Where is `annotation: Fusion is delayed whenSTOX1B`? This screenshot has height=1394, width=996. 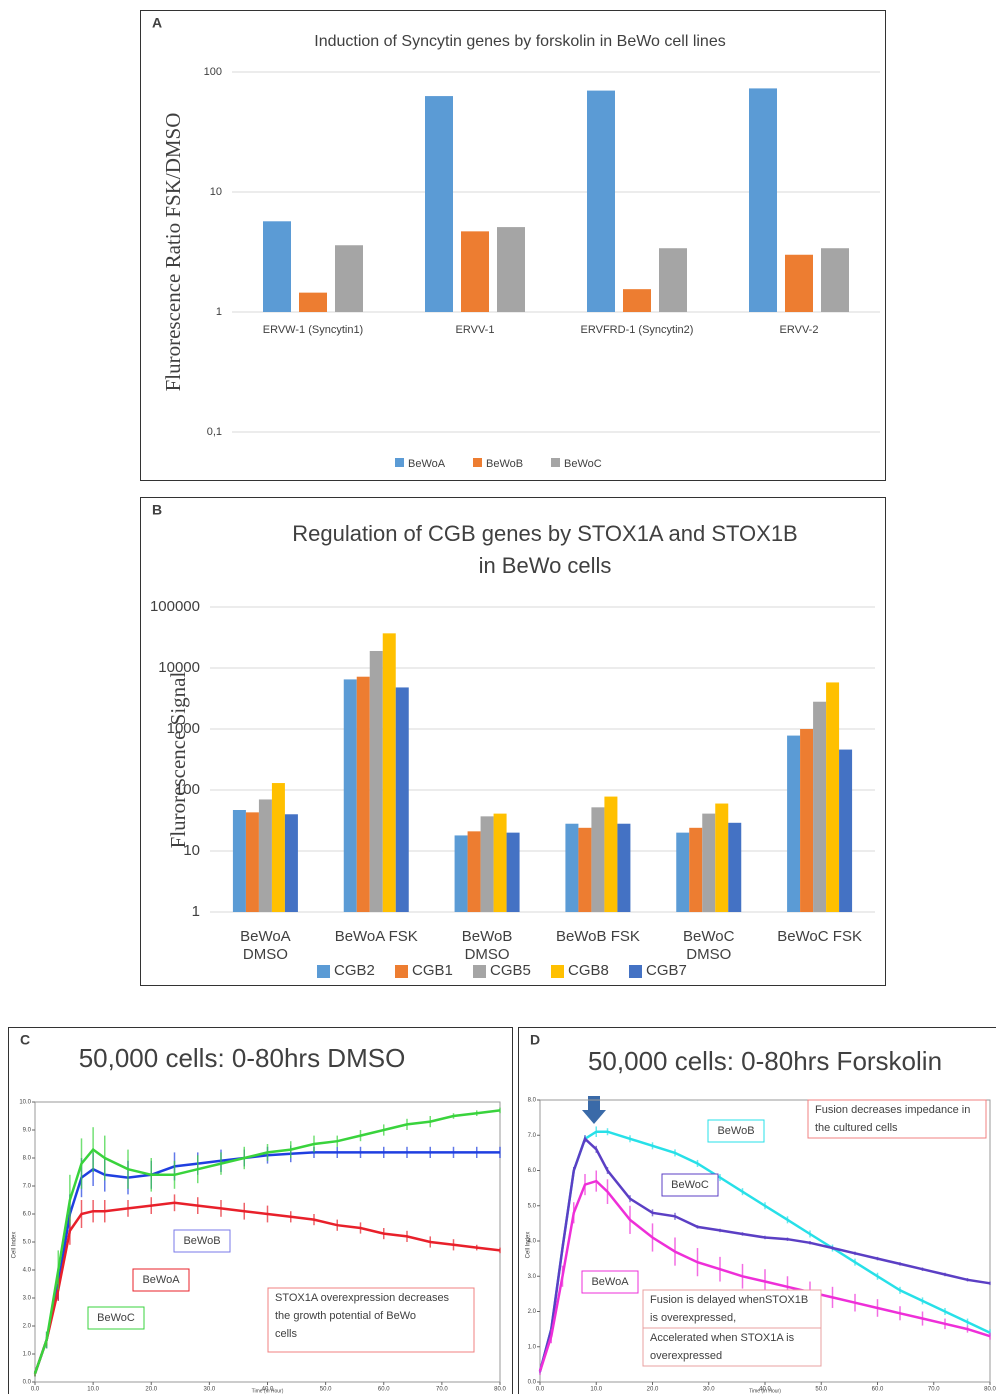
annotation: Fusion is delayed whenSTOX1B is located at coordinates (729, 1300).